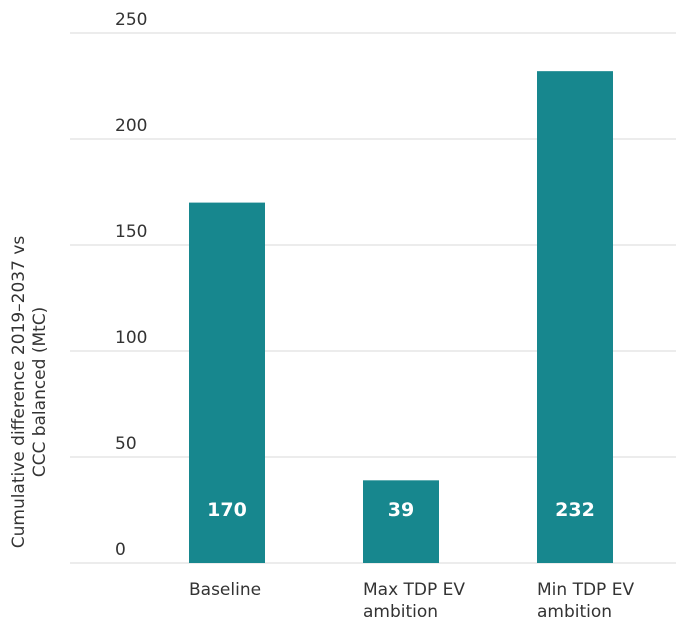 The image size is (688, 620). What do you see at coordinates (131, 232) in the screenshot?
I see `y-tick-label: 150` at bounding box center [131, 232].